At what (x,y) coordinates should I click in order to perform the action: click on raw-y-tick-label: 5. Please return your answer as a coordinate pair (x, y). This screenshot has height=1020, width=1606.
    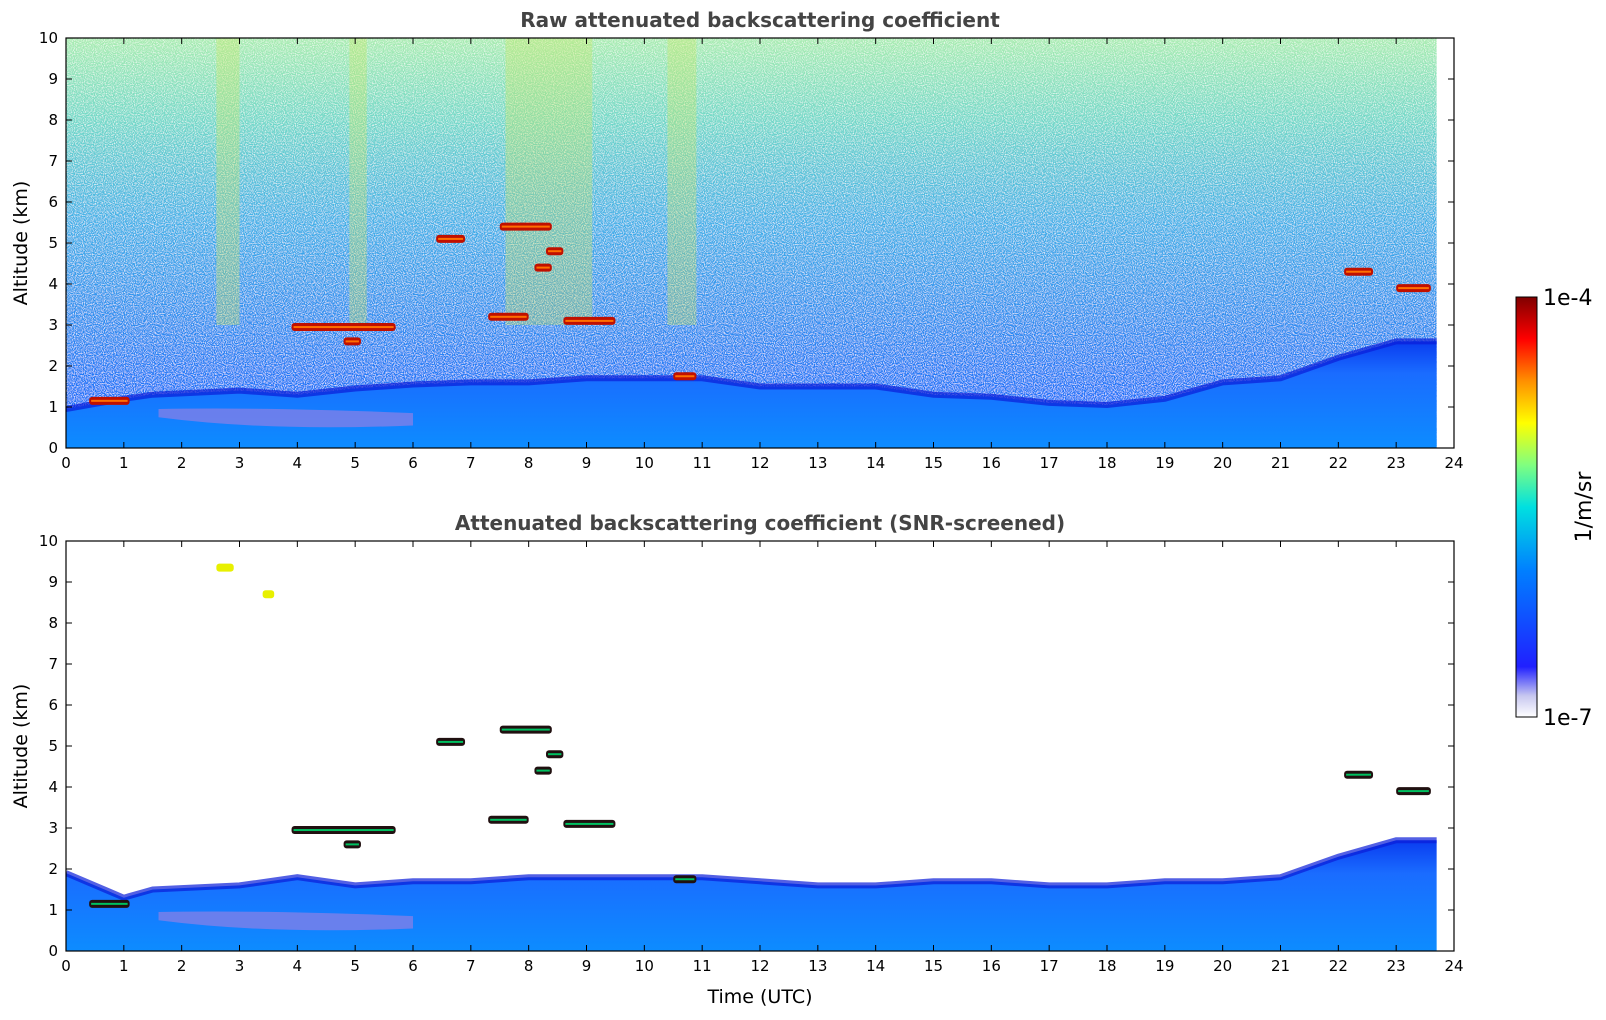
    Looking at the image, I should click on (53, 243).